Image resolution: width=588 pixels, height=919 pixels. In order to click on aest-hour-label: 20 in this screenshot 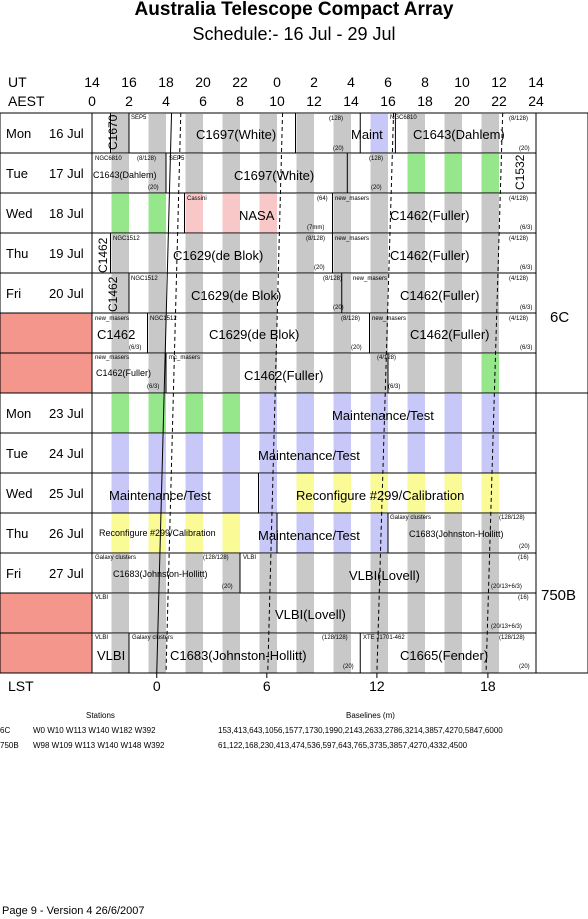, I will do `click(462, 101)`.